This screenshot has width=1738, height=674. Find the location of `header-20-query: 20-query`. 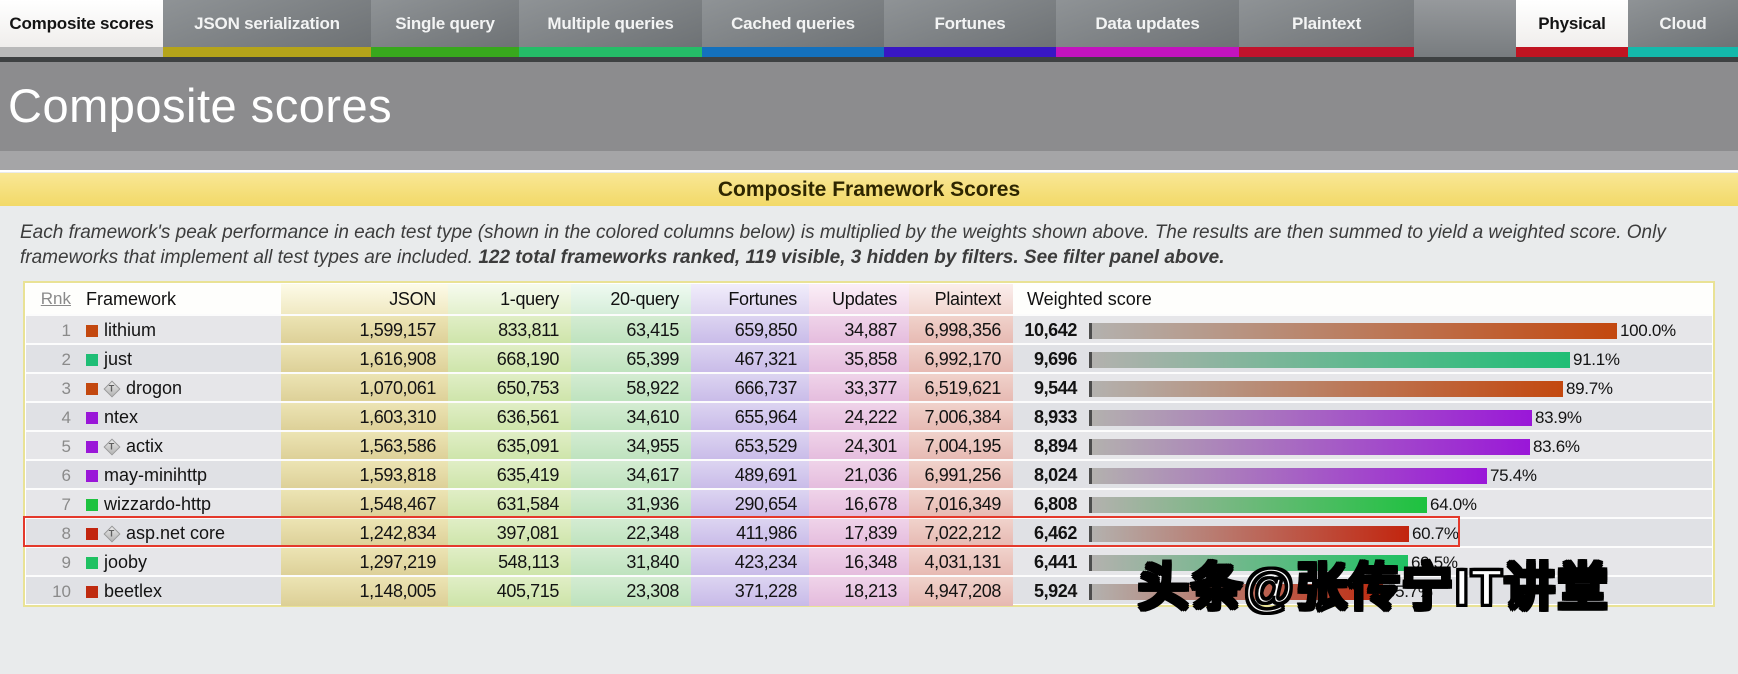

header-20-query: 20-query is located at coordinates (631, 299).